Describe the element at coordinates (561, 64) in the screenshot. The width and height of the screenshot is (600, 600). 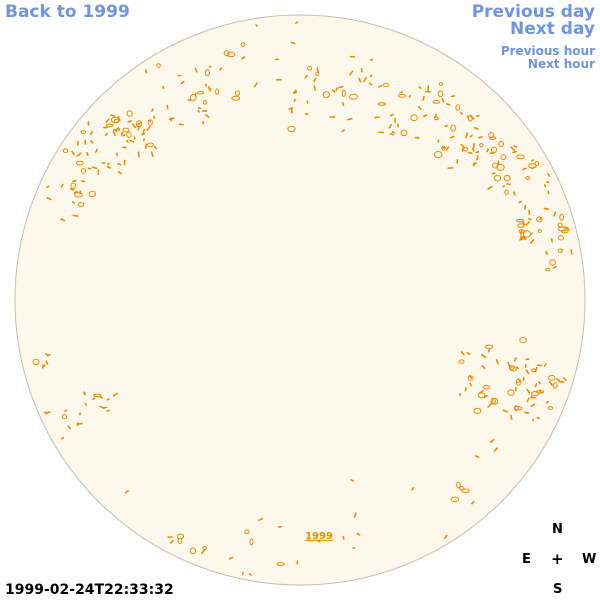
I see `next-hour-link: Next hour` at that location.